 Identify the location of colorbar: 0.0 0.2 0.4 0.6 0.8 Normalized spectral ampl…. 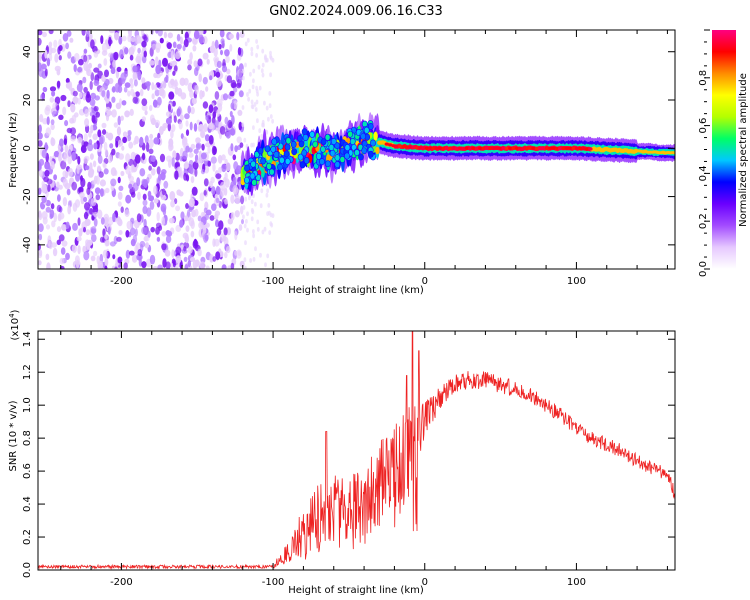
(723, 153).